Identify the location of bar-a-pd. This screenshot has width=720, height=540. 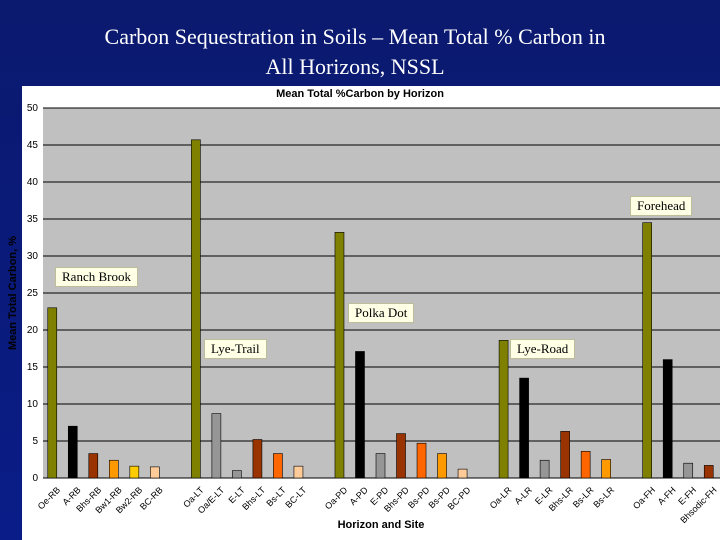
(360, 415).